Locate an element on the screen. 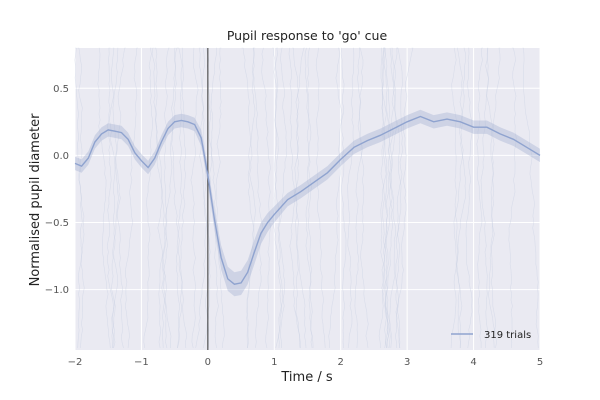 The height and width of the screenshot is (400, 600). y-tick-labels: 0.5 0.0 −0.5 −1.0 is located at coordinates (57, 190).